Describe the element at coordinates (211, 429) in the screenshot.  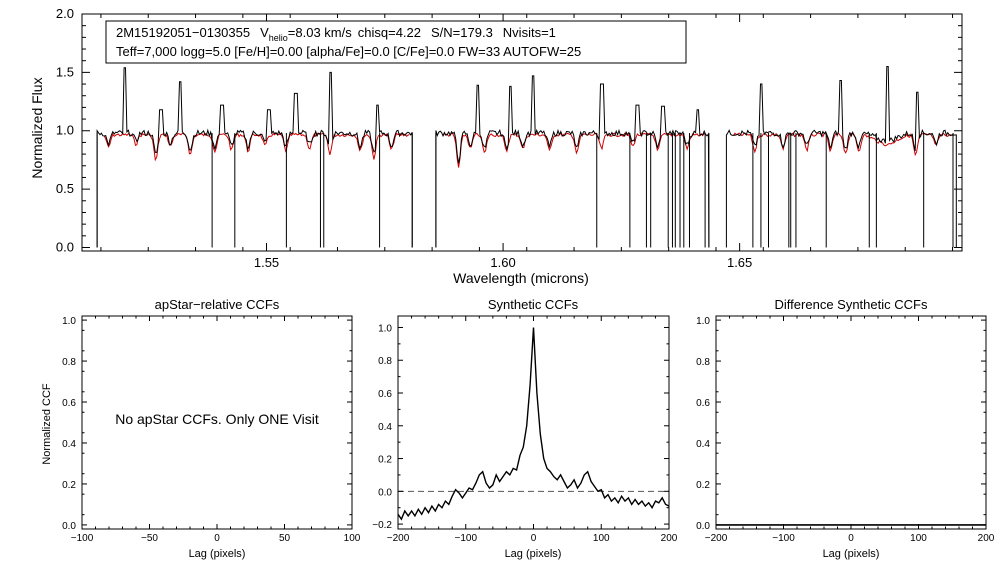
I see `apstar-ccf-plot-area: −100 −50 0 50 100 0.0 0.2 0.4 0.6 0.8 1.0` at that location.